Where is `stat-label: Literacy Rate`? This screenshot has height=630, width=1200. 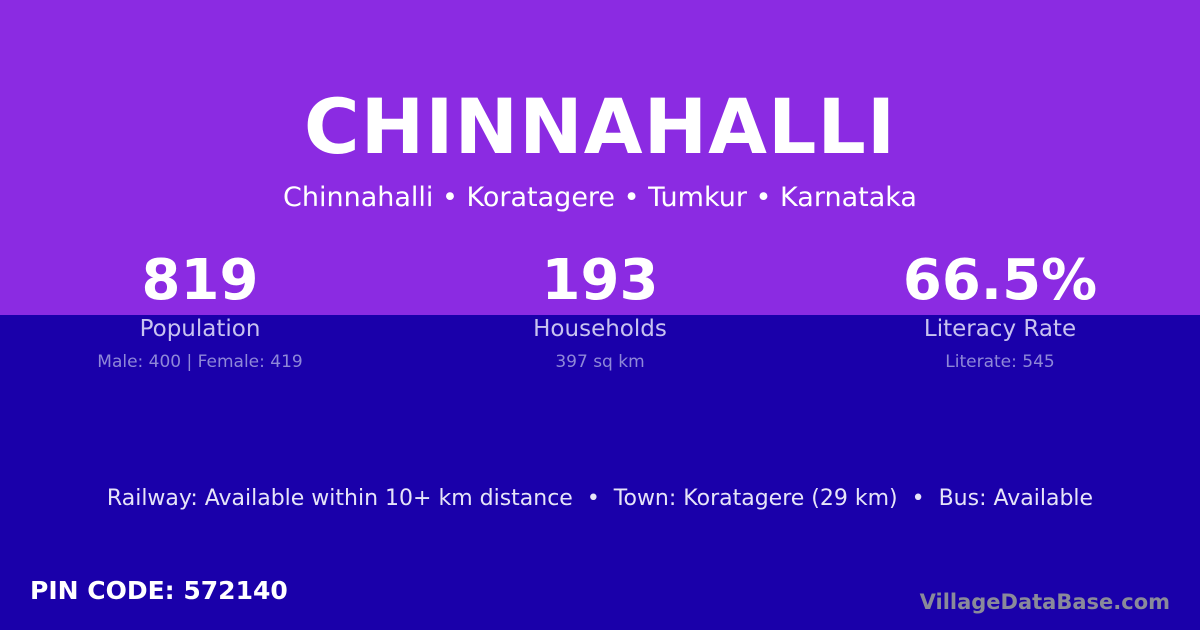 stat-label: Literacy Rate is located at coordinates (1000, 329).